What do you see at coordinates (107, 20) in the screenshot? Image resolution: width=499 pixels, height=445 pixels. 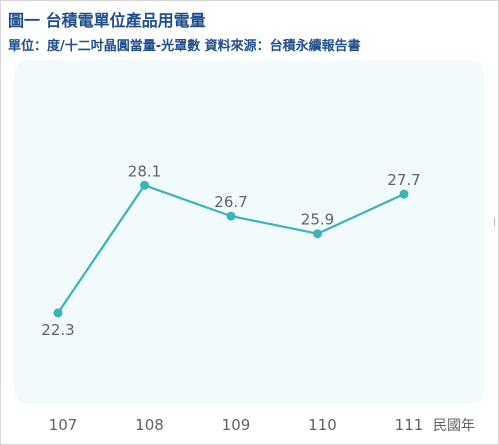 I see `chart-title: 圖一 台積電單位產品用電量` at bounding box center [107, 20].